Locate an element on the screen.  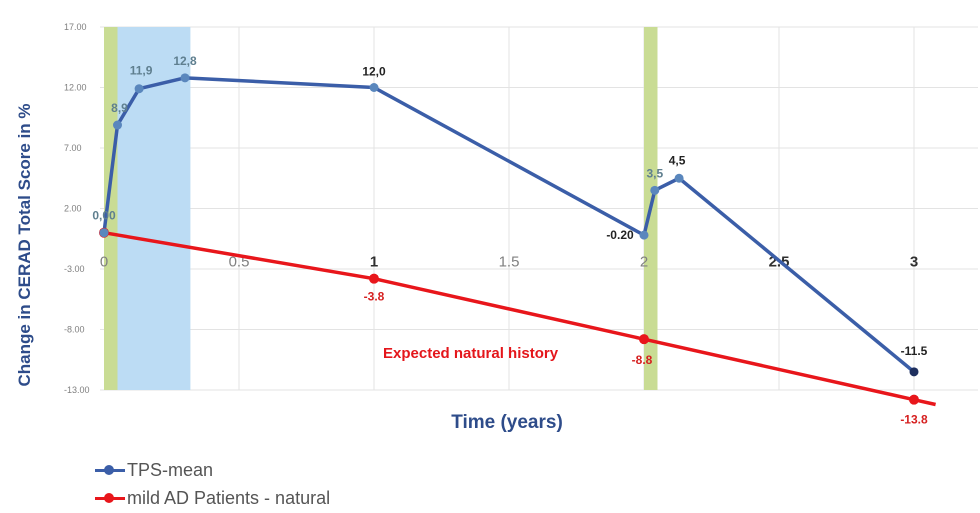
x-tick-label-2: 1 is located at coordinates (374, 262).